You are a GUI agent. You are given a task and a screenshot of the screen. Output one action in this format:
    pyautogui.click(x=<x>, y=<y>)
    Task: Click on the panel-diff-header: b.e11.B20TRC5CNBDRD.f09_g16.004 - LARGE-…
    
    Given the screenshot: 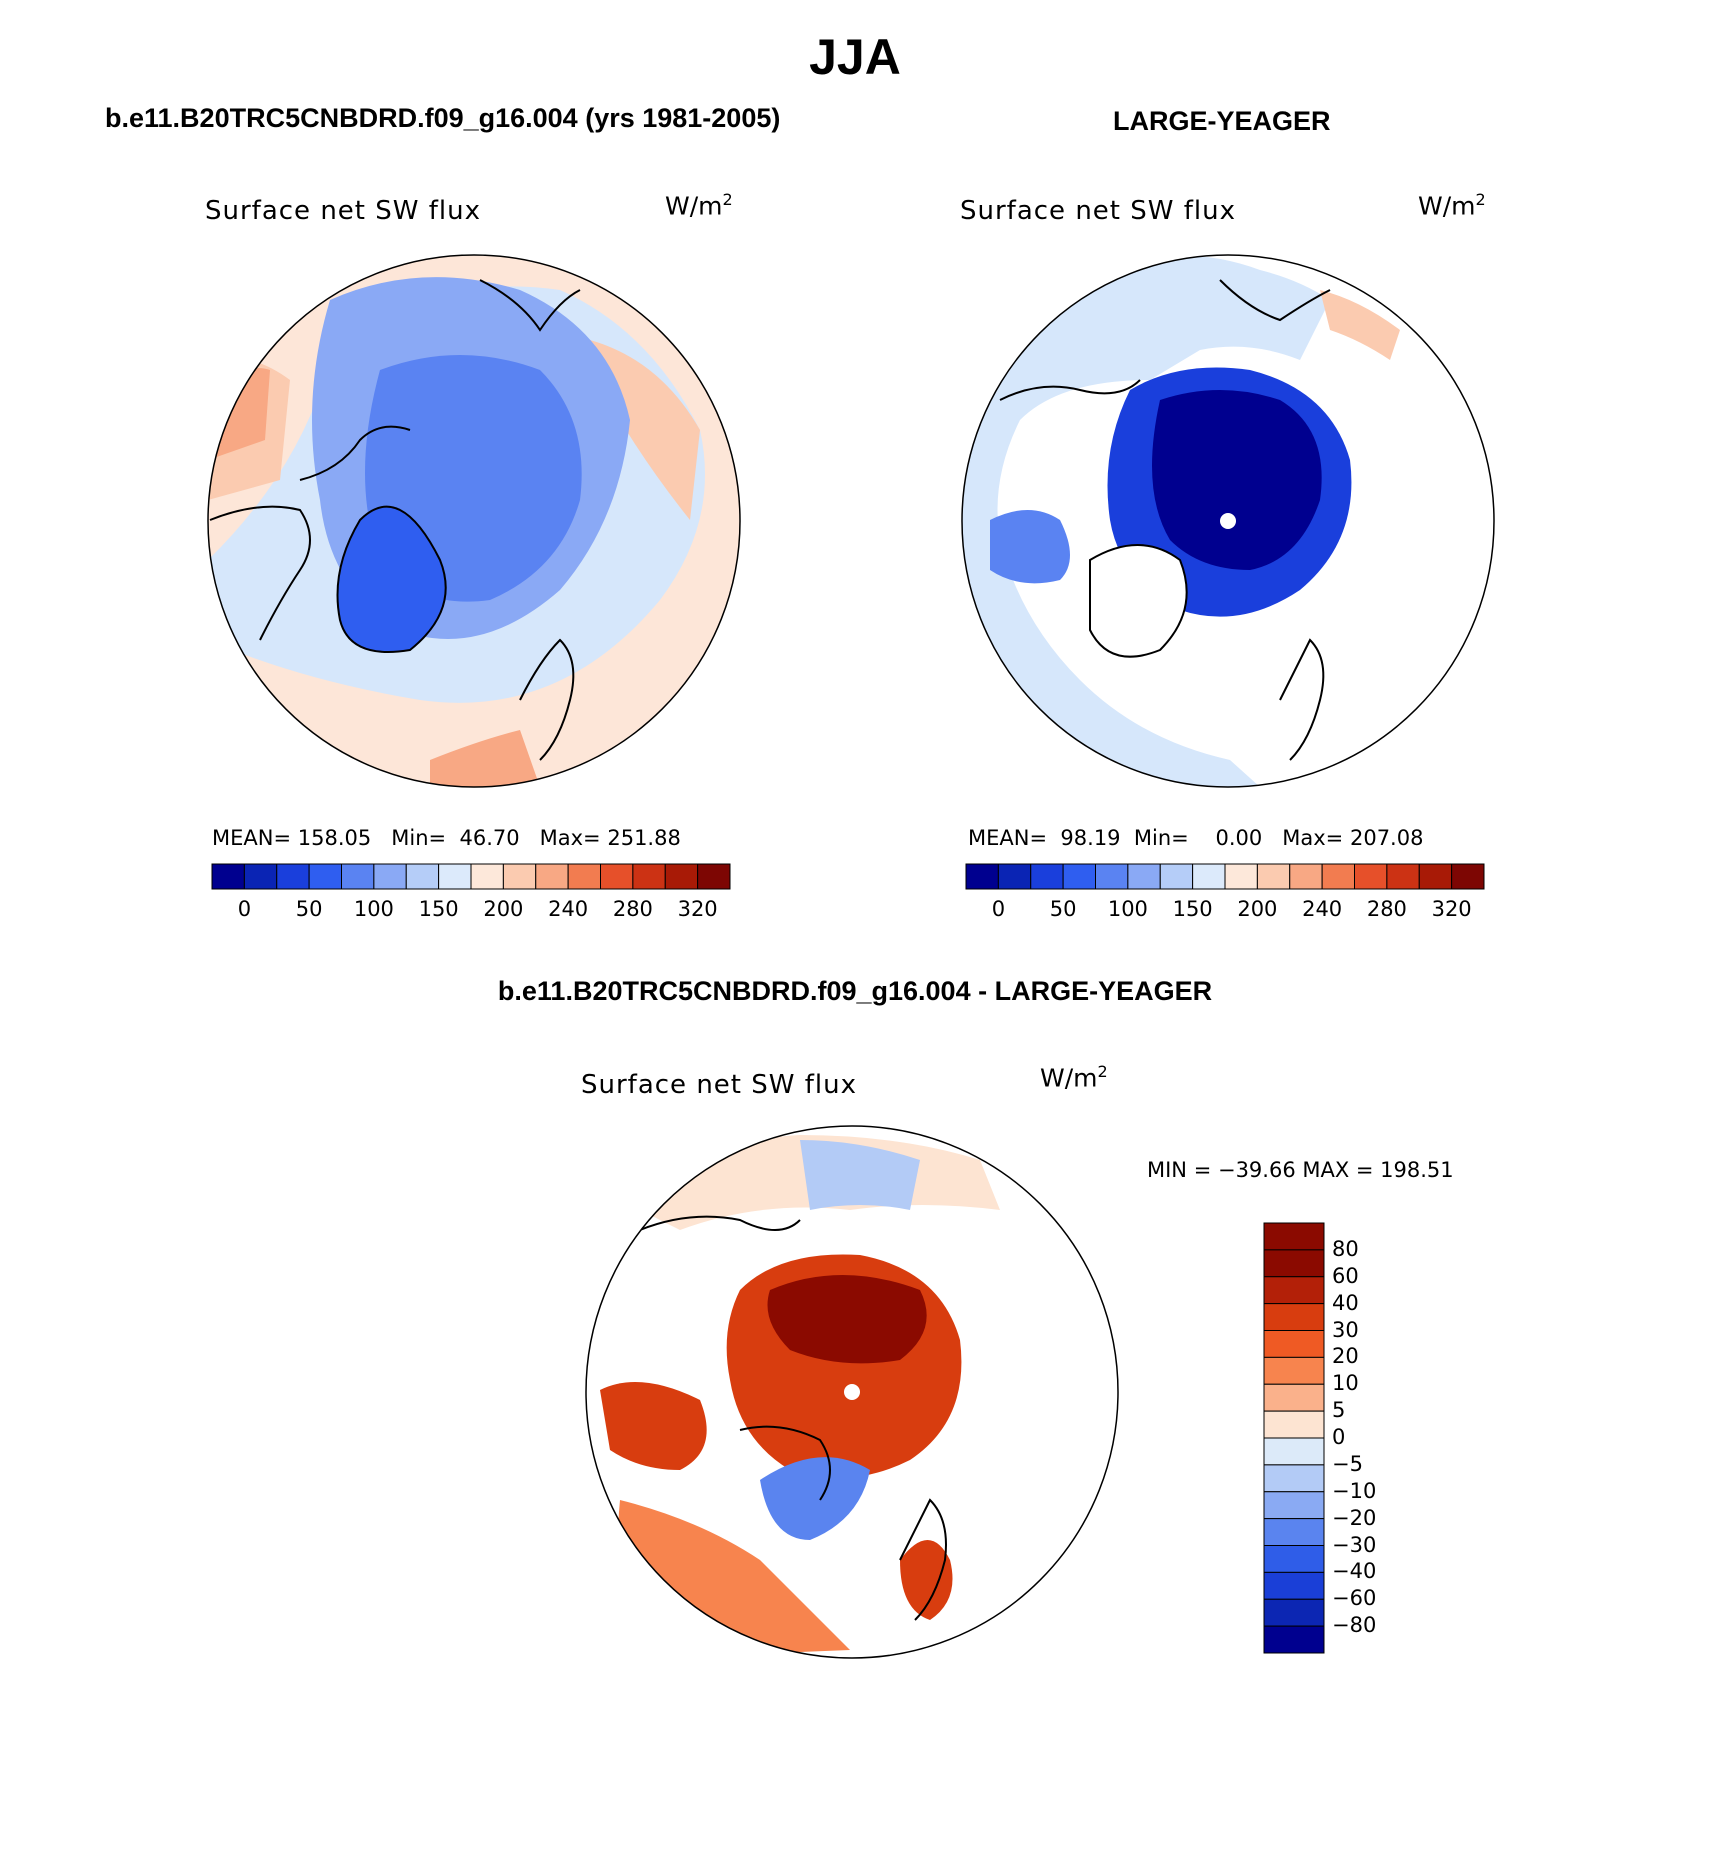 What is the action you would take?
    pyautogui.click(x=855, y=991)
    